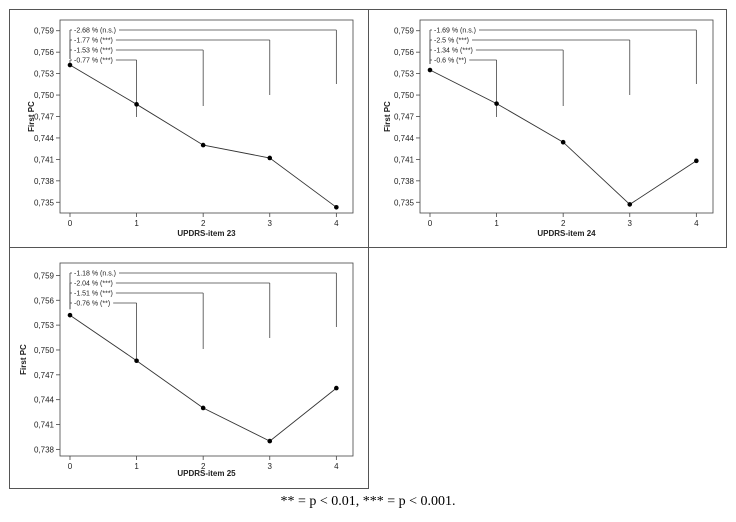 This screenshot has width=736, height=522. I want to click on significance-label: -2.04 % (***), so click(93, 284).